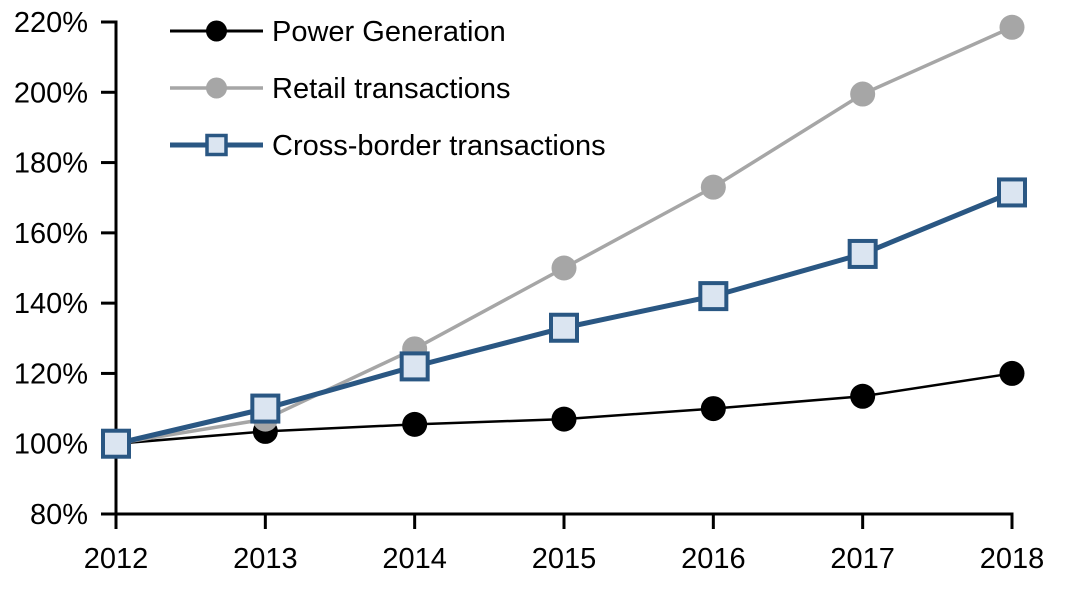  Describe the element at coordinates (862, 559) in the screenshot. I see `x-tick-label: 2017` at that location.